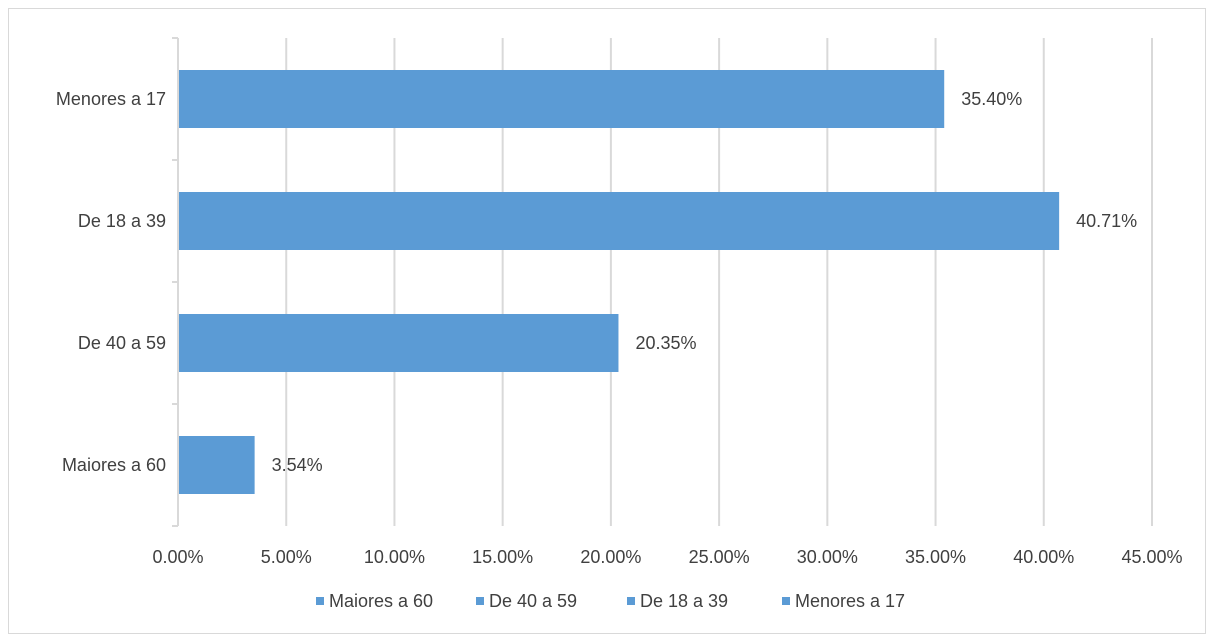  I want to click on x-tick-label: 15.00%, so click(502, 557).